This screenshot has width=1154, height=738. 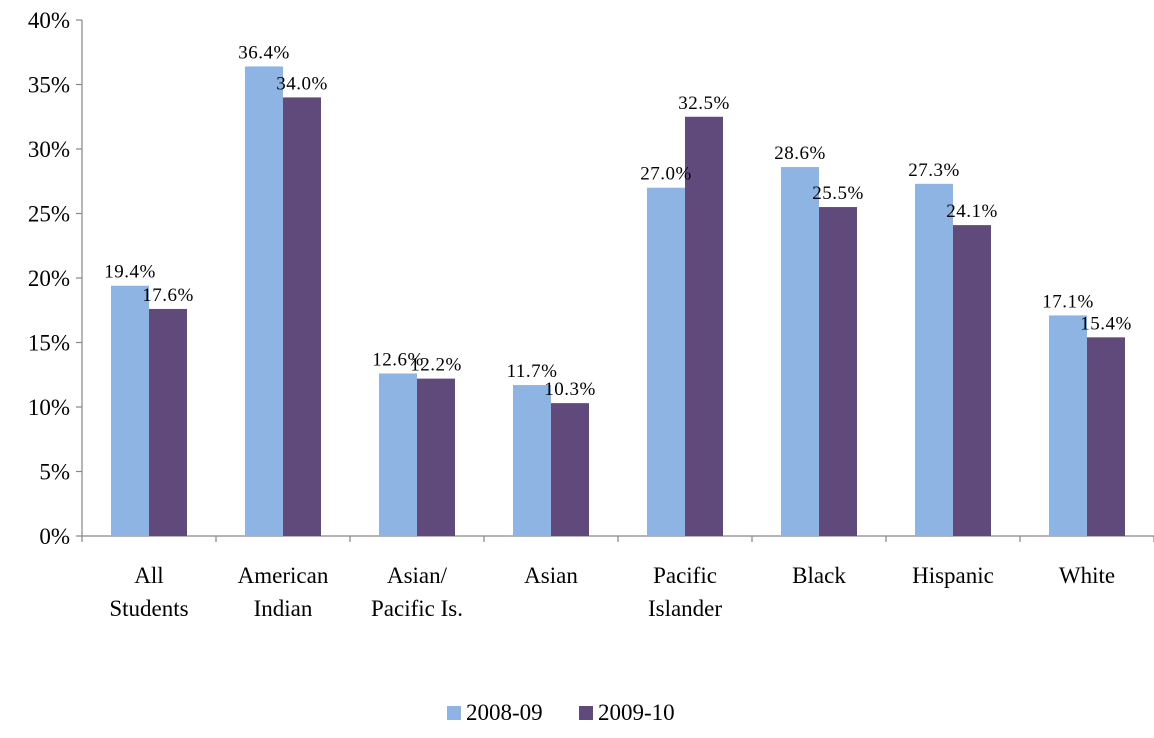 I want to click on x-category-label: All Students, so click(x=148, y=592).